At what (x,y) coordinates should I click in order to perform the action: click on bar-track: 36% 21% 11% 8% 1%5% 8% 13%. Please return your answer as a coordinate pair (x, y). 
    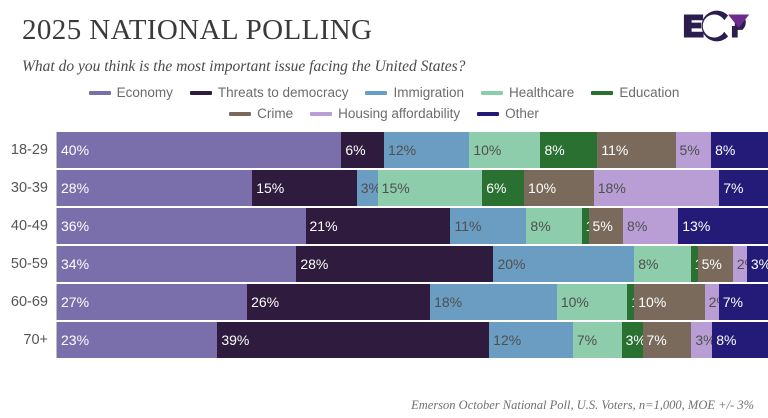
    Looking at the image, I should click on (412, 226).